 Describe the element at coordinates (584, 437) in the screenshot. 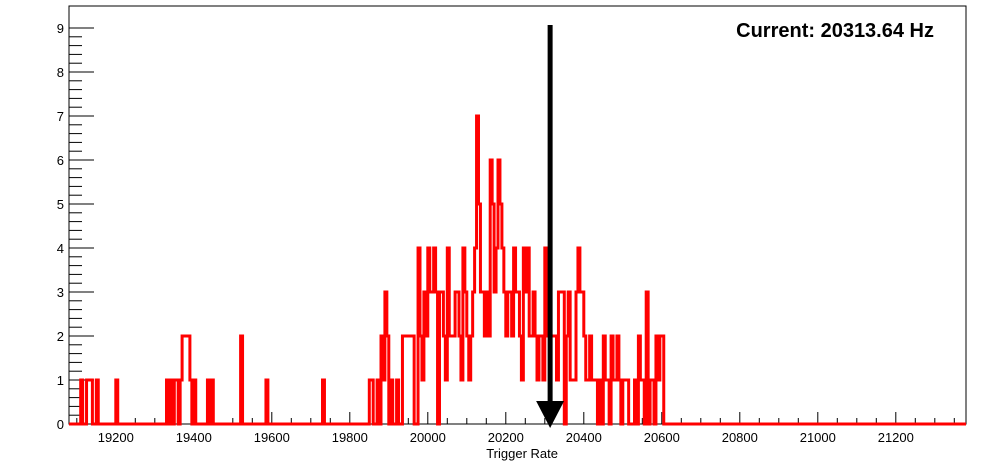

I see `x-tick-label: 20400` at that location.